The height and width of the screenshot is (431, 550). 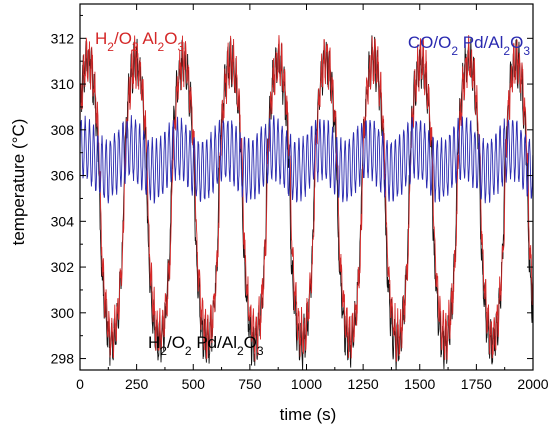 I want to click on x-tick-label: 500, so click(x=194, y=384).